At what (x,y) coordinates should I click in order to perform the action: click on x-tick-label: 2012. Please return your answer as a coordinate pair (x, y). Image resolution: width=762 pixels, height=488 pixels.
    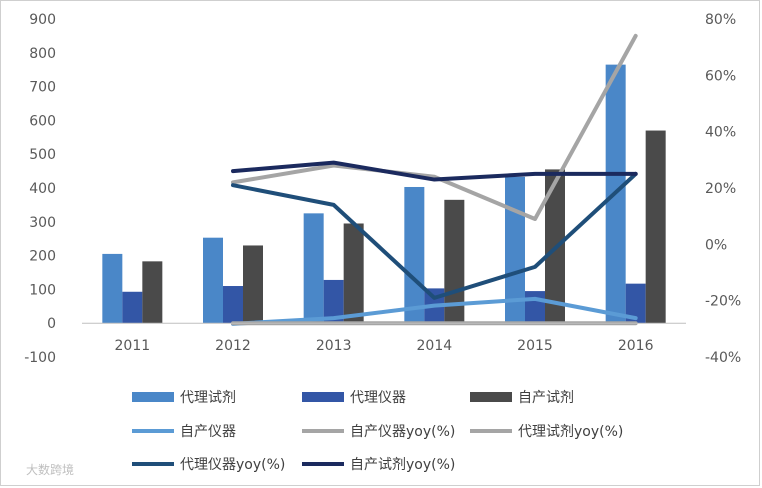
    Looking at the image, I should click on (233, 346).